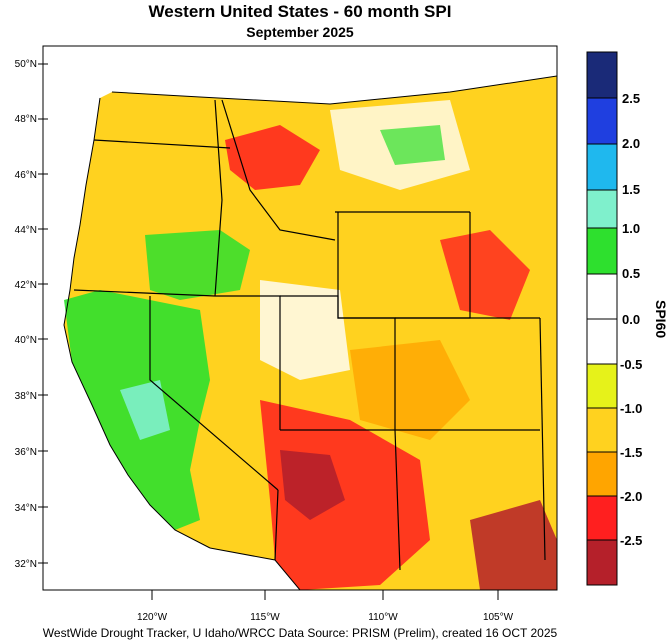 This screenshot has width=670, height=641. Describe the element at coordinates (162, 144) in the screenshot. I see `border-wa-or` at that location.